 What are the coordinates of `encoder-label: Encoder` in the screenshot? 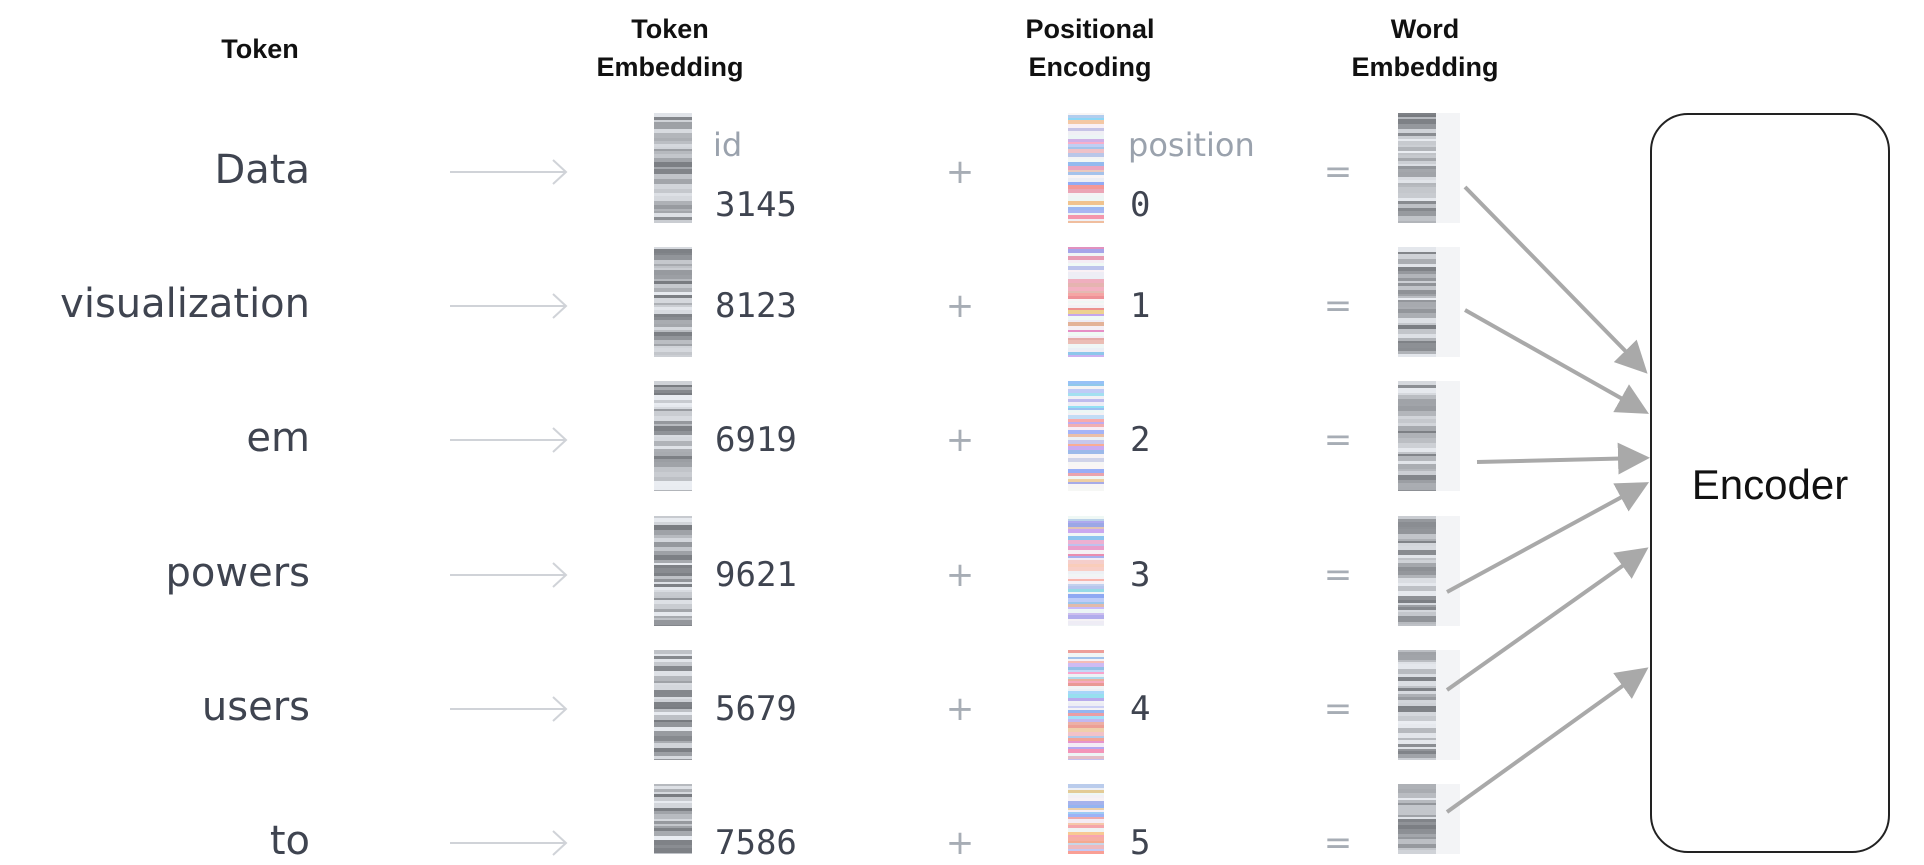 It's located at (1770, 484).